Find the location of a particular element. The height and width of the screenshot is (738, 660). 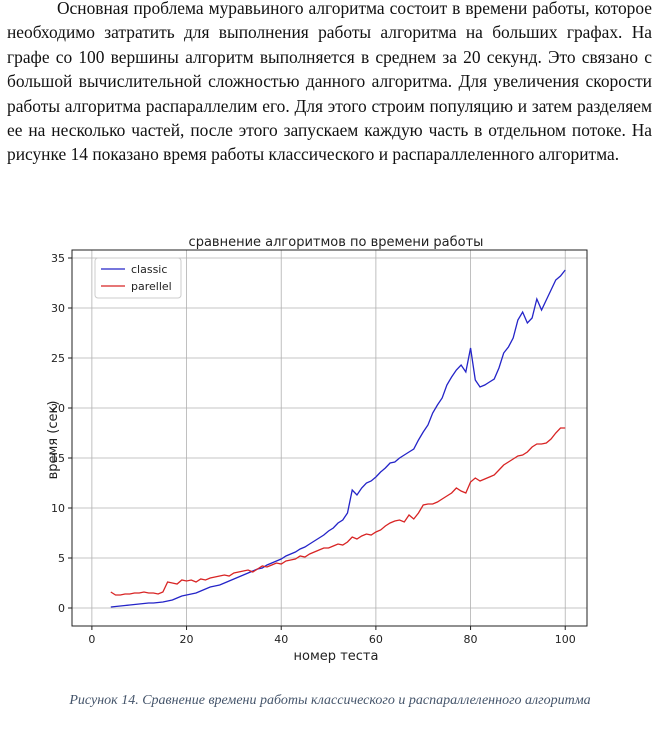

chart-title: сравнение алгоритмов по времени работы is located at coordinates (336, 242).